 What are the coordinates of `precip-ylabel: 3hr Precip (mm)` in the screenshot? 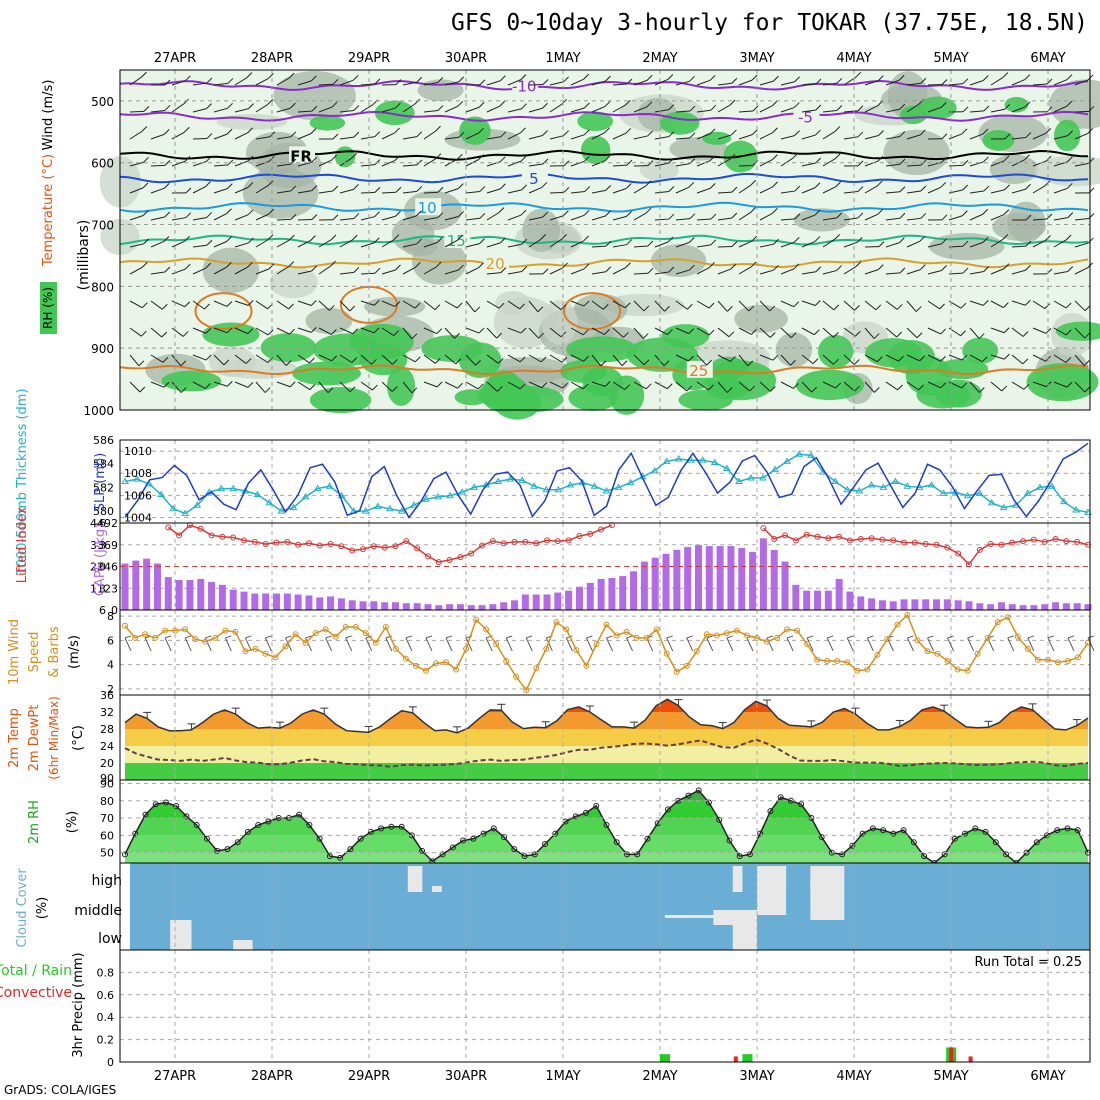 It's located at (78, 1004).